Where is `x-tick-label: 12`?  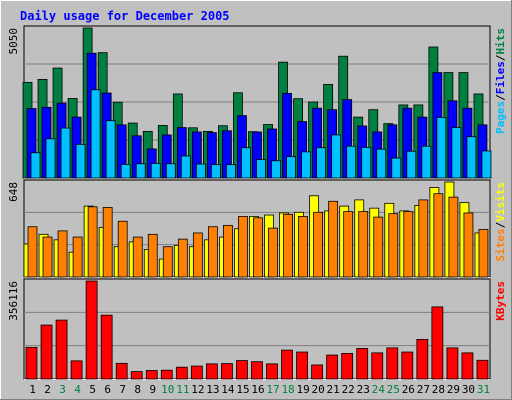
x-tick-label: 12 is located at coordinates (197, 389).